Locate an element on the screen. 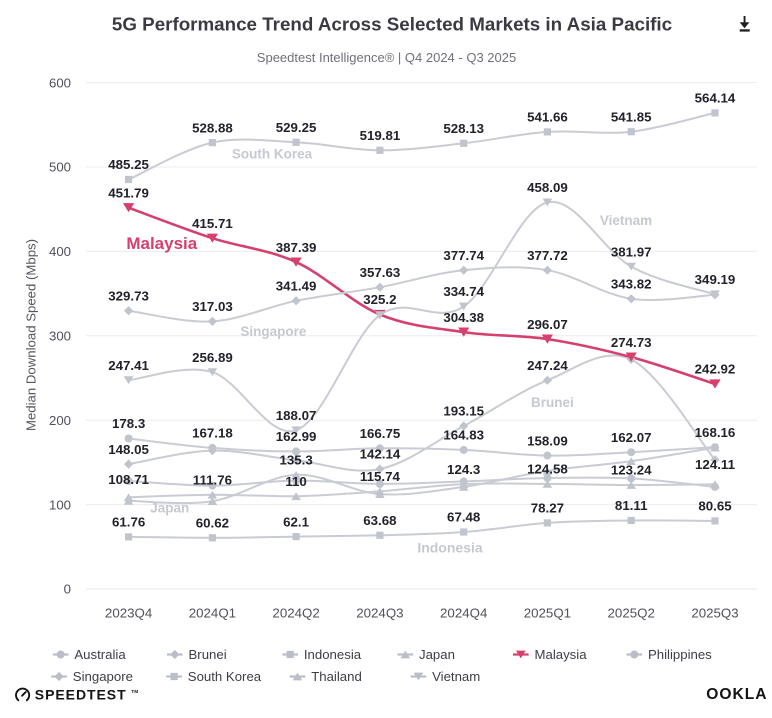 The width and height of the screenshot is (772, 718). svg-text: 164.83 is located at coordinates (463, 435).